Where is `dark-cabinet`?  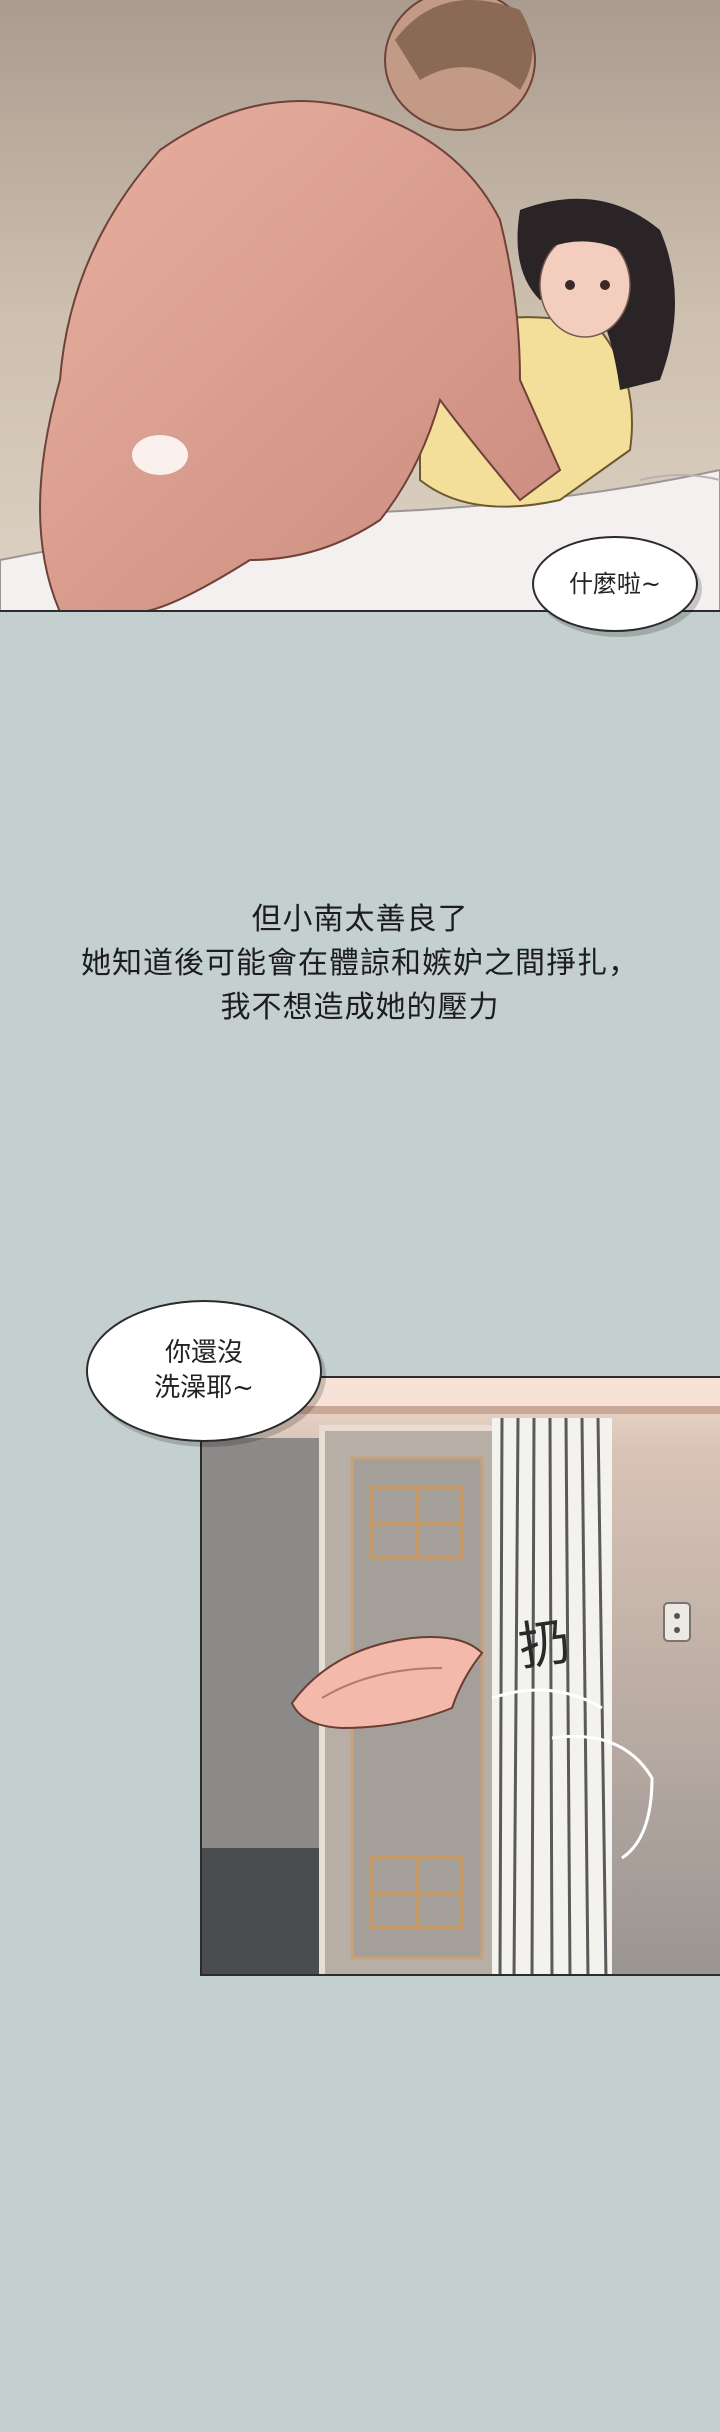
dark-cabinet is located at coordinates (262, 1911).